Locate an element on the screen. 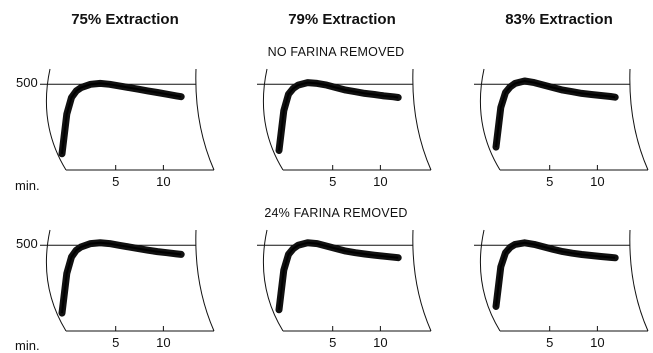 The height and width of the screenshot is (353, 653). panel-1-1-x-tick-label-5: 5 is located at coordinates (115, 181).